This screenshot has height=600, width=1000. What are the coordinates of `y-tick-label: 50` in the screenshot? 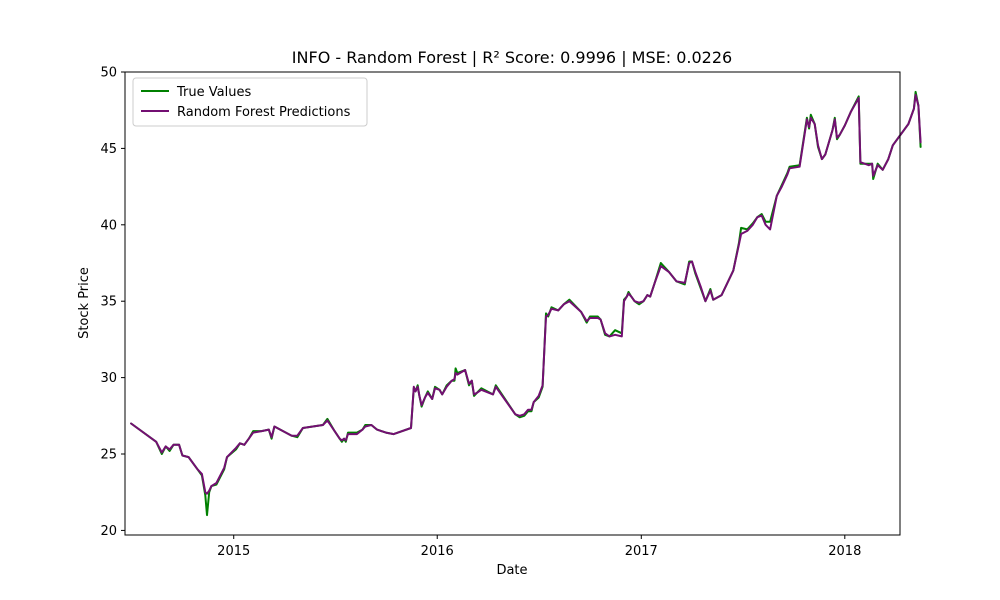 It's located at (108, 73).